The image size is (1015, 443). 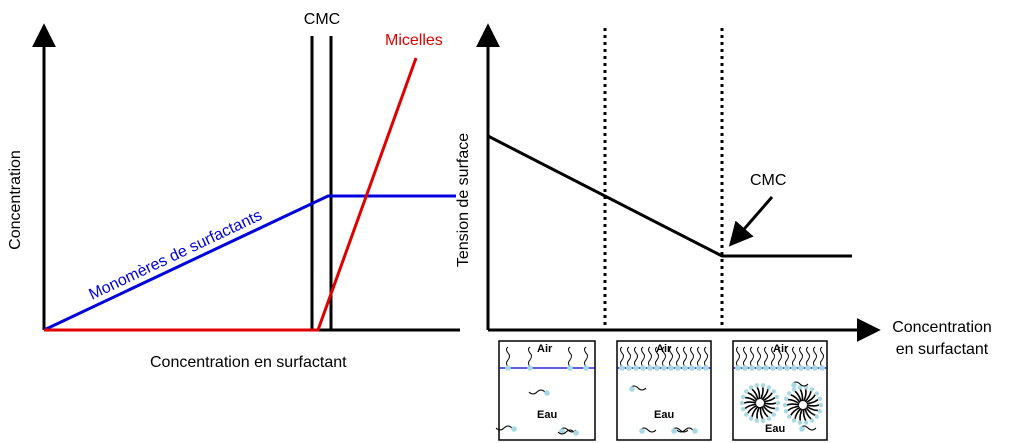 What do you see at coordinates (15, 200) in the screenshot?
I see `left-y-label: Concentration` at bounding box center [15, 200].